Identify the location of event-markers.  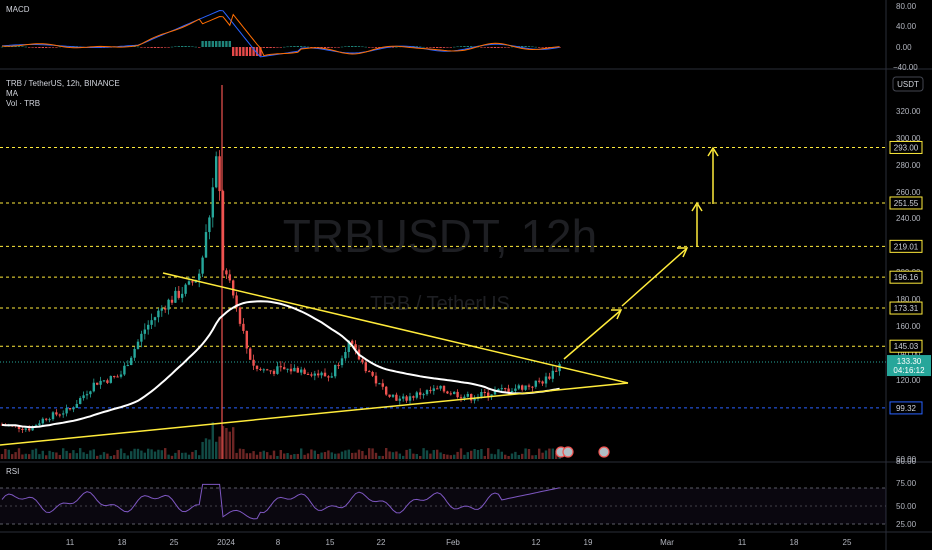
(582, 452).